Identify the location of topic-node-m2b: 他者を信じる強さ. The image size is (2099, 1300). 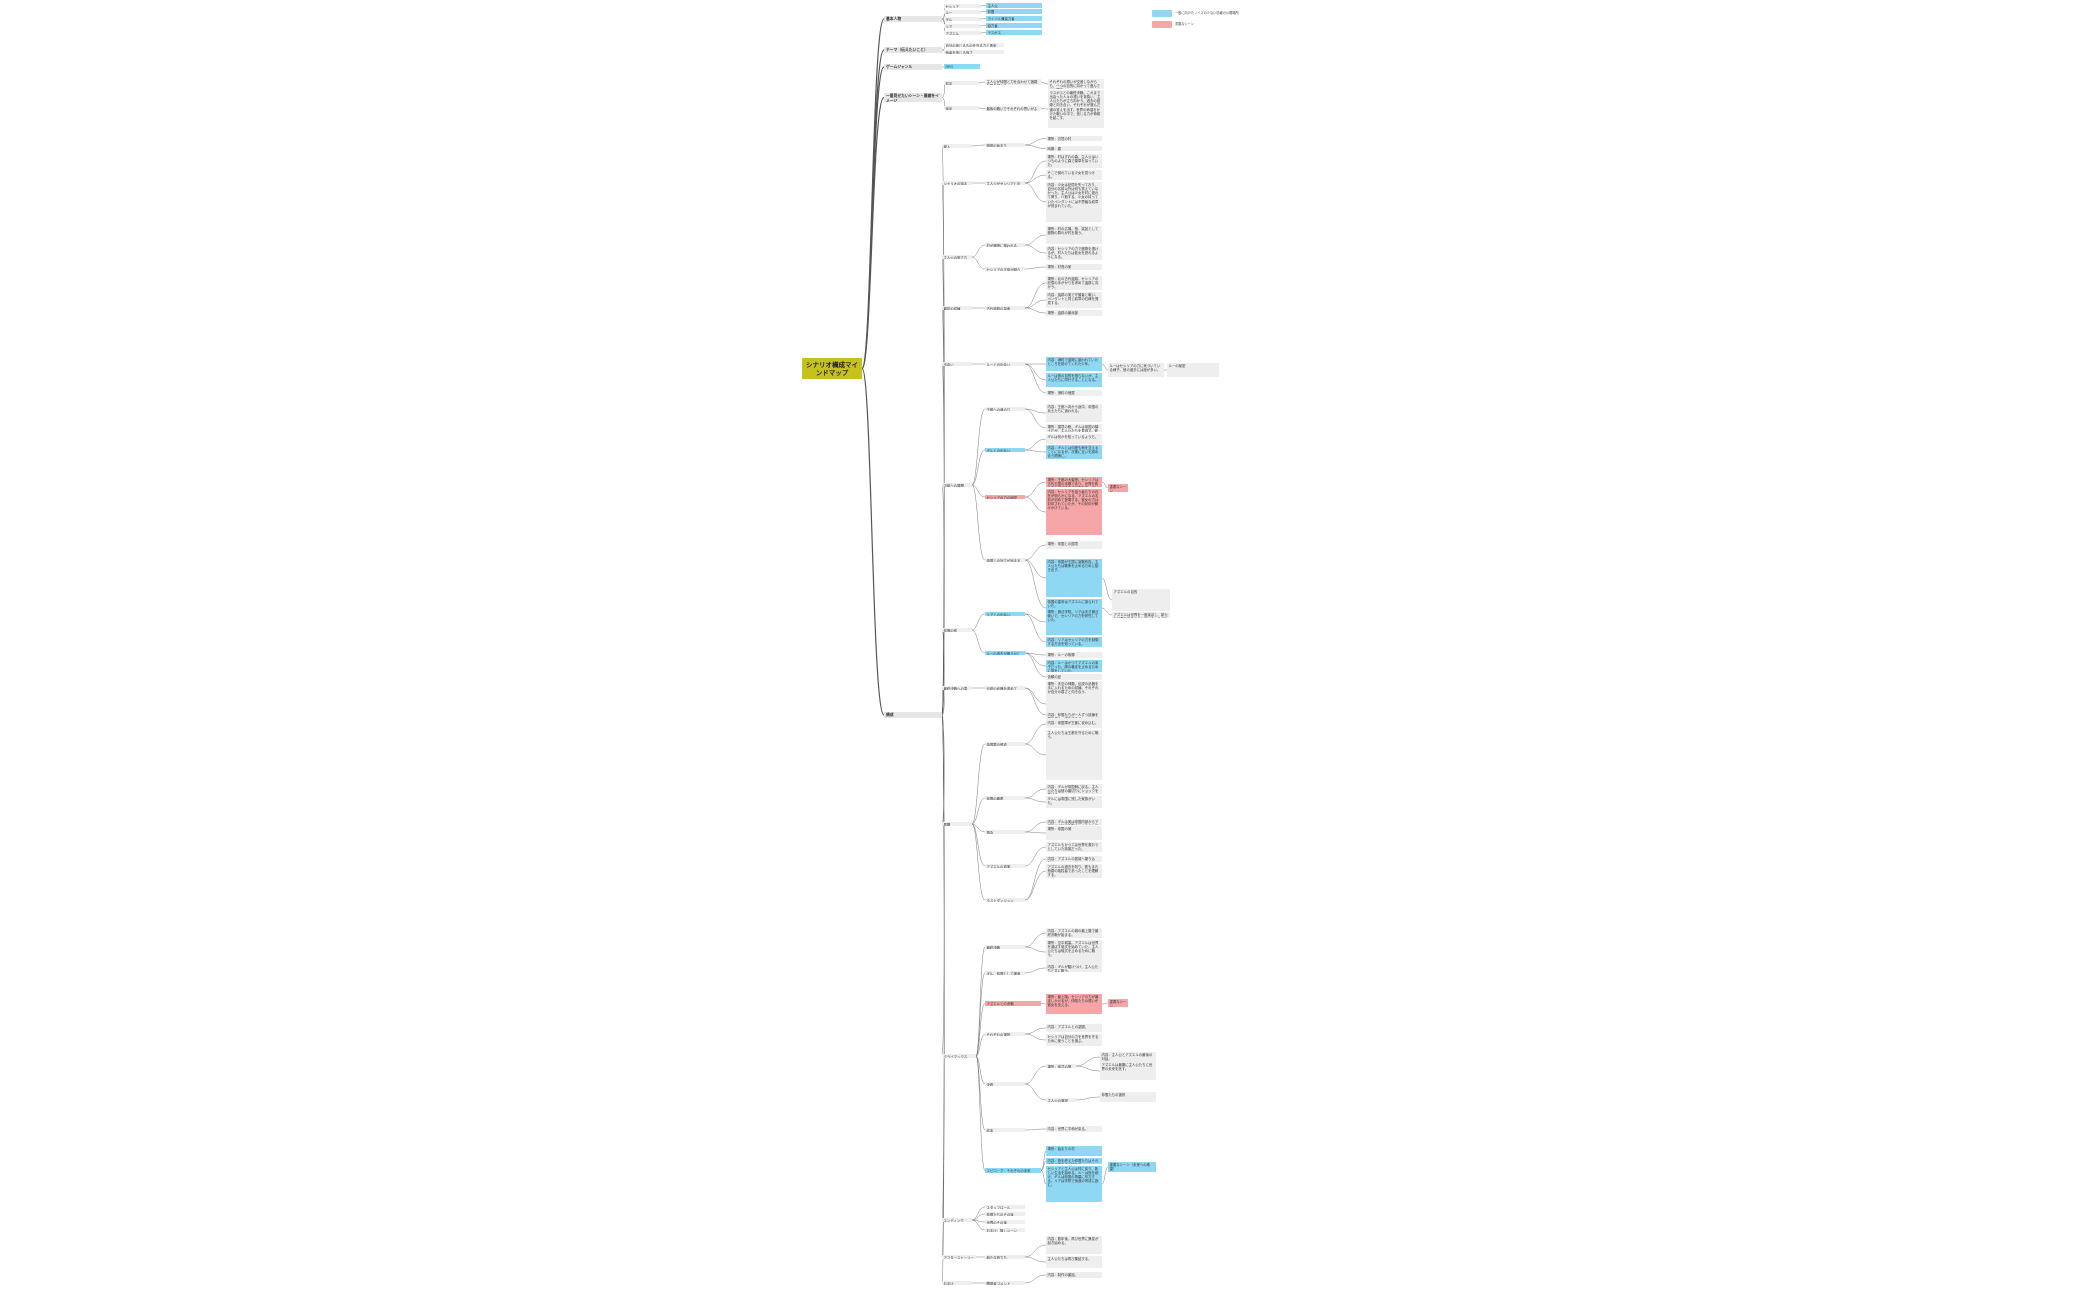
(974, 52).